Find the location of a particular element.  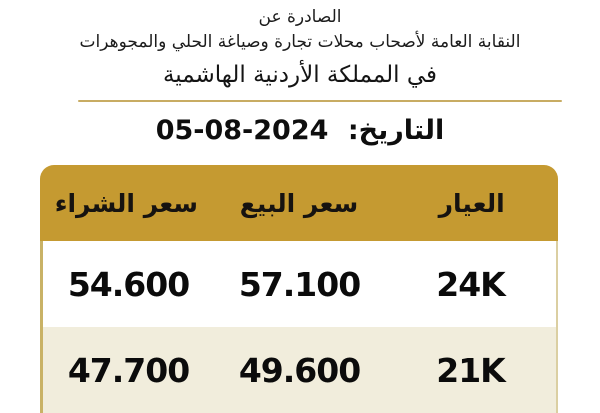

country-line: في المملكة الأردنية الهاشمية is located at coordinates (300, 75).